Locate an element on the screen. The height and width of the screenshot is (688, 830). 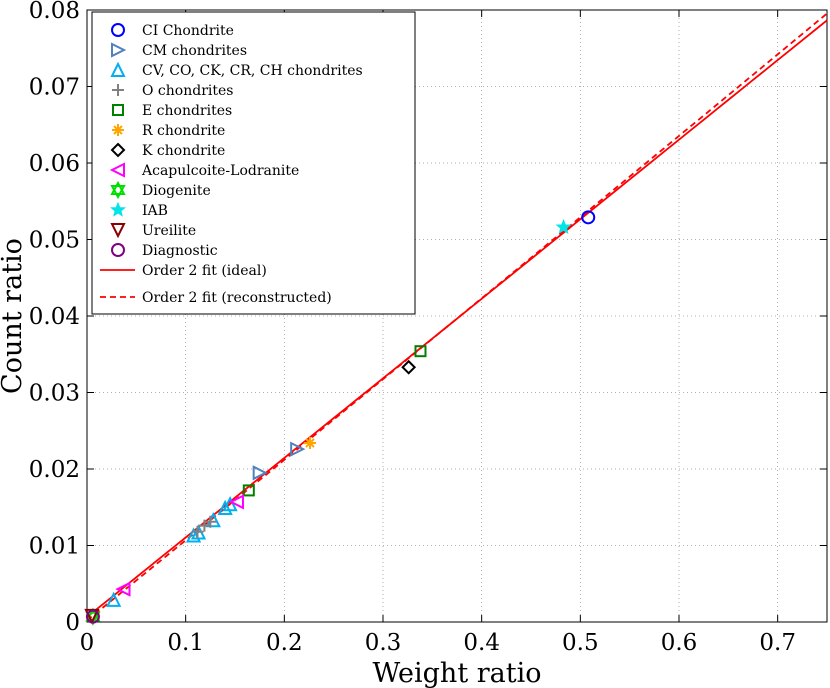
legend-entry-label: CM chondrites is located at coordinates (194, 51).